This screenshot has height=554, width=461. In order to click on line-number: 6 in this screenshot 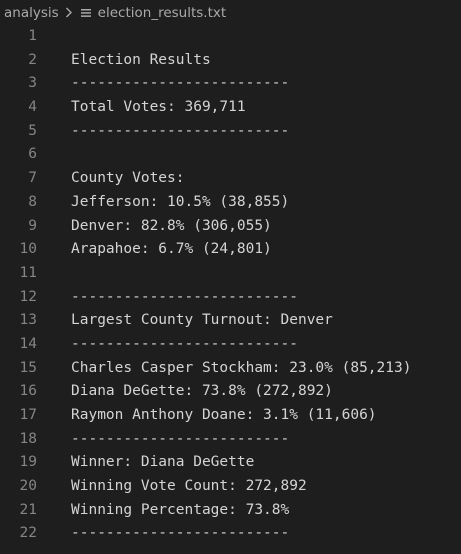, I will do `click(32, 154)`.